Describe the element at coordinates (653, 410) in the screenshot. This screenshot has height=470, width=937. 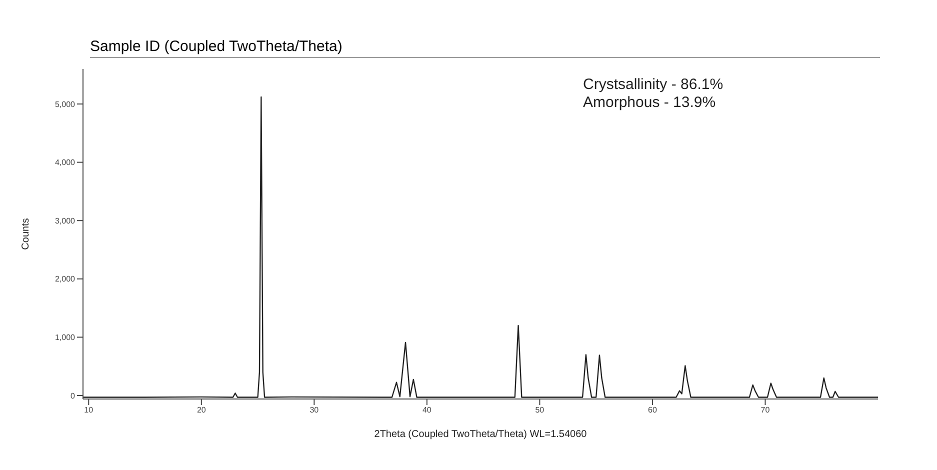
I see `x-tick-label: 60` at that location.